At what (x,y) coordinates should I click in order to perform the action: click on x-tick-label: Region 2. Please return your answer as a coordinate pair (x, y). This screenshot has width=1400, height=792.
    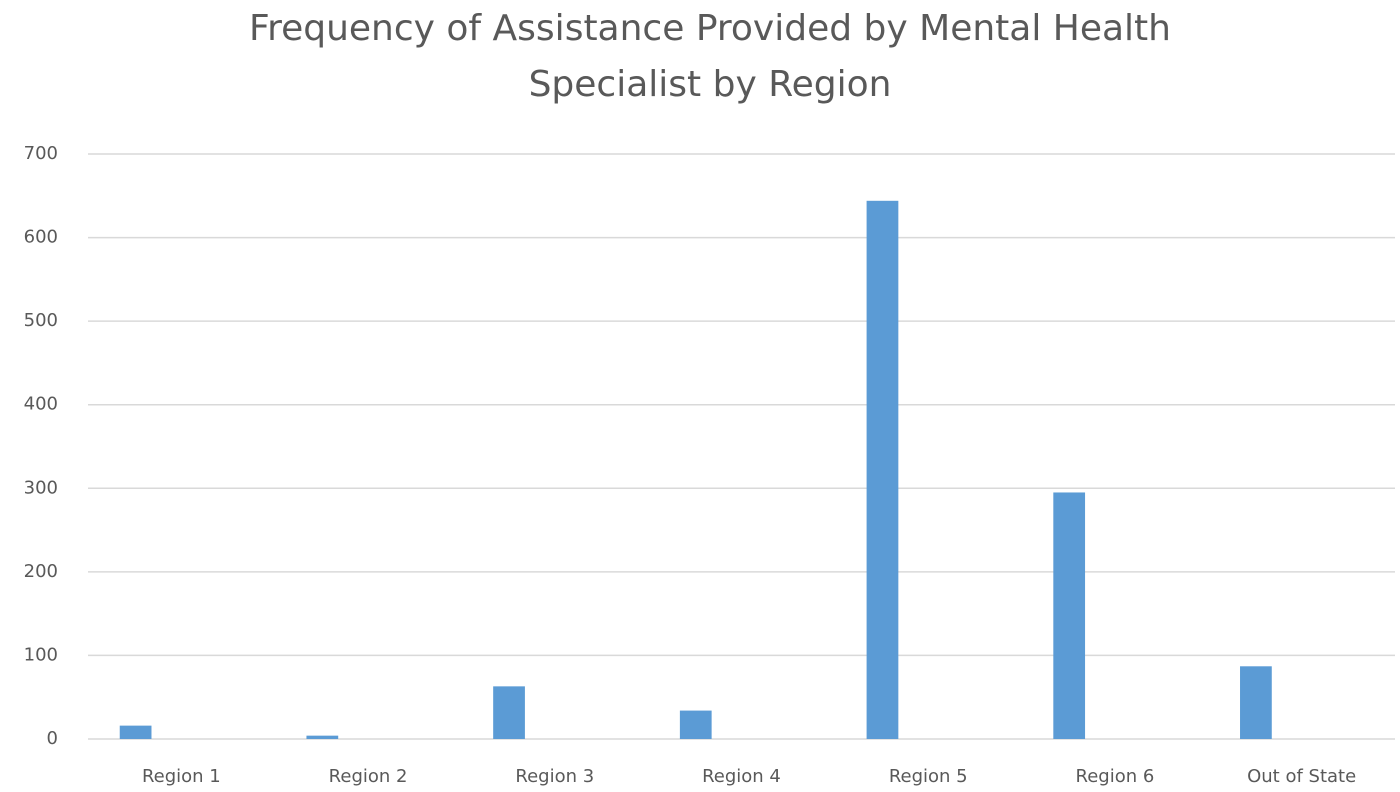
    Looking at the image, I should click on (368, 776).